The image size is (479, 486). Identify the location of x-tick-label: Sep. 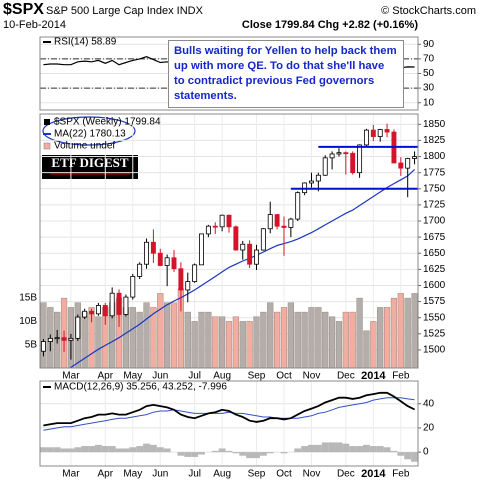
(257, 376).